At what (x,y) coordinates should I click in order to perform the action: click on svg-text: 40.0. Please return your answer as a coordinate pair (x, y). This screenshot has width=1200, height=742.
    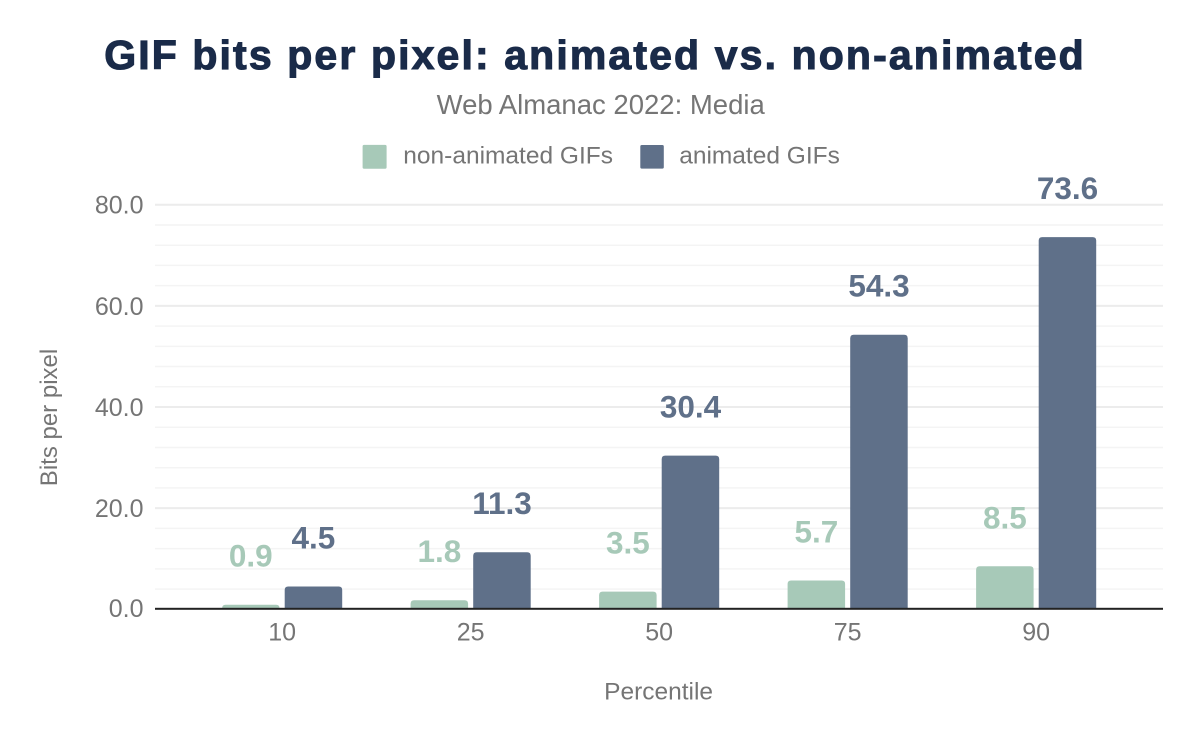
    Looking at the image, I should click on (119, 408).